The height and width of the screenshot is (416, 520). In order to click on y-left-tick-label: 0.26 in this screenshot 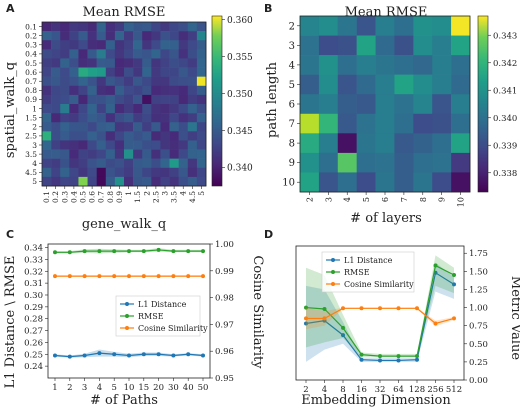, I will do `click(33, 343)`.